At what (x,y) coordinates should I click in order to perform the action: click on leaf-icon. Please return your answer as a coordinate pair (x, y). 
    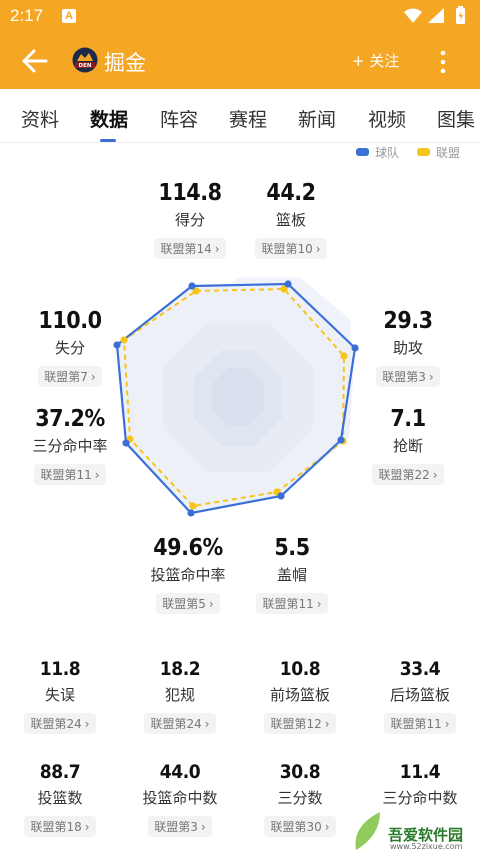
    Looking at the image, I should click on (367, 831).